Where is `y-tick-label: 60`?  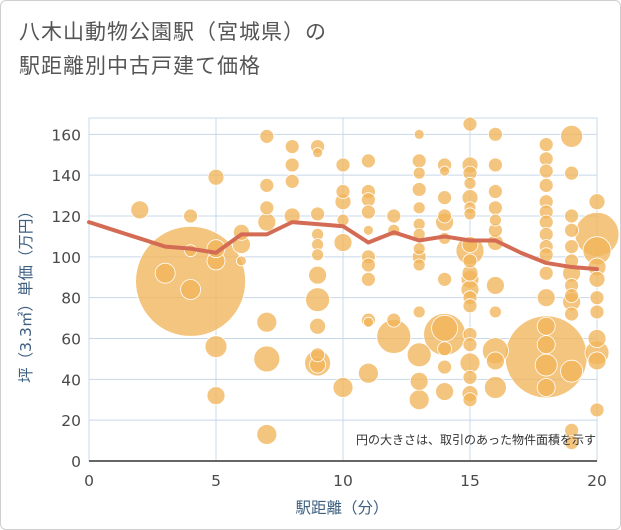 y-tick-label: 60 is located at coordinates (71, 340).